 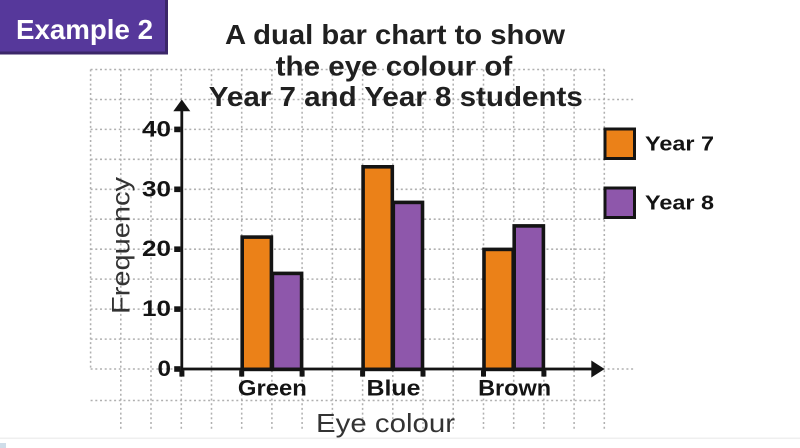 I want to click on svg-text: Example 2, so click(x=84, y=29).